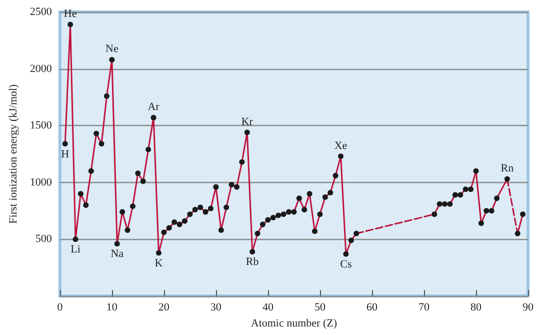  I want to click on x-tick-label: 20, so click(164, 308).